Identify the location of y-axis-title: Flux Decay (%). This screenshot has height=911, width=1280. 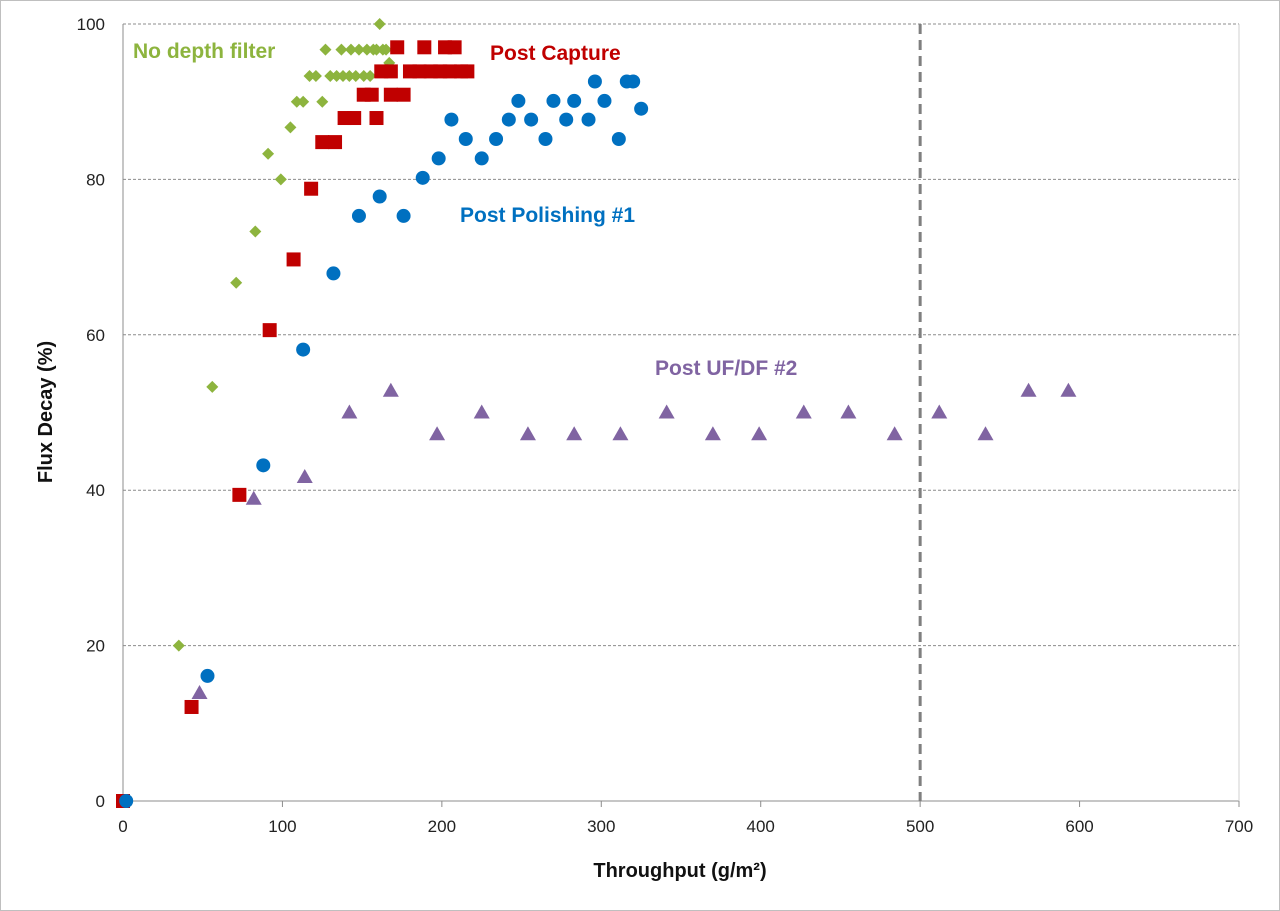
(46, 412).